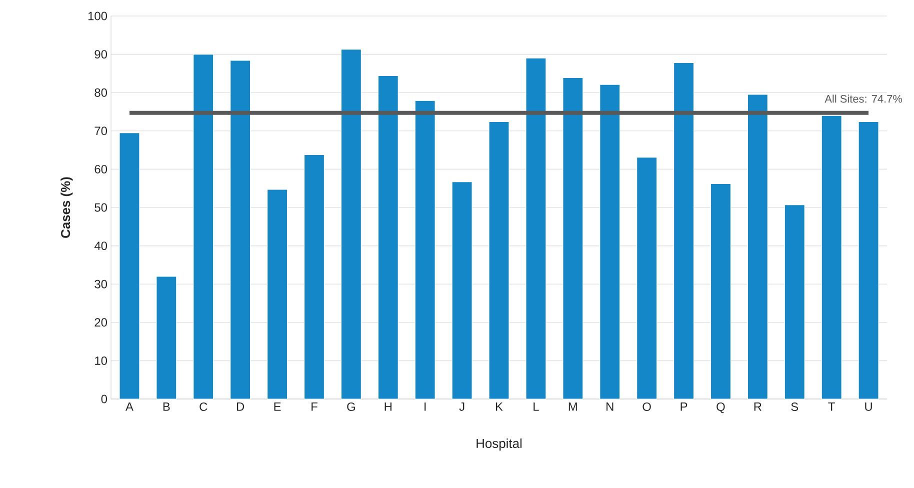 The image size is (914, 488). Describe the element at coordinates (101, 92) in the screenshot. I see `y-tick-label: 80` at that location.